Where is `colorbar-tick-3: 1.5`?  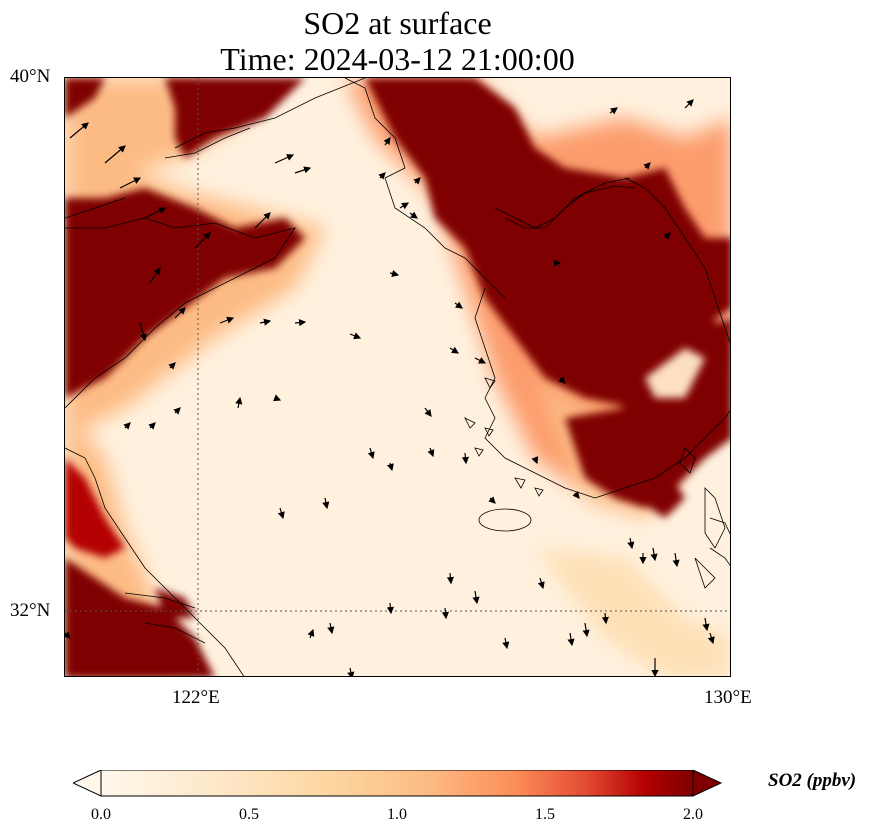 colorbar-tick-3: 1.5 is located at coordinates (545, 814).